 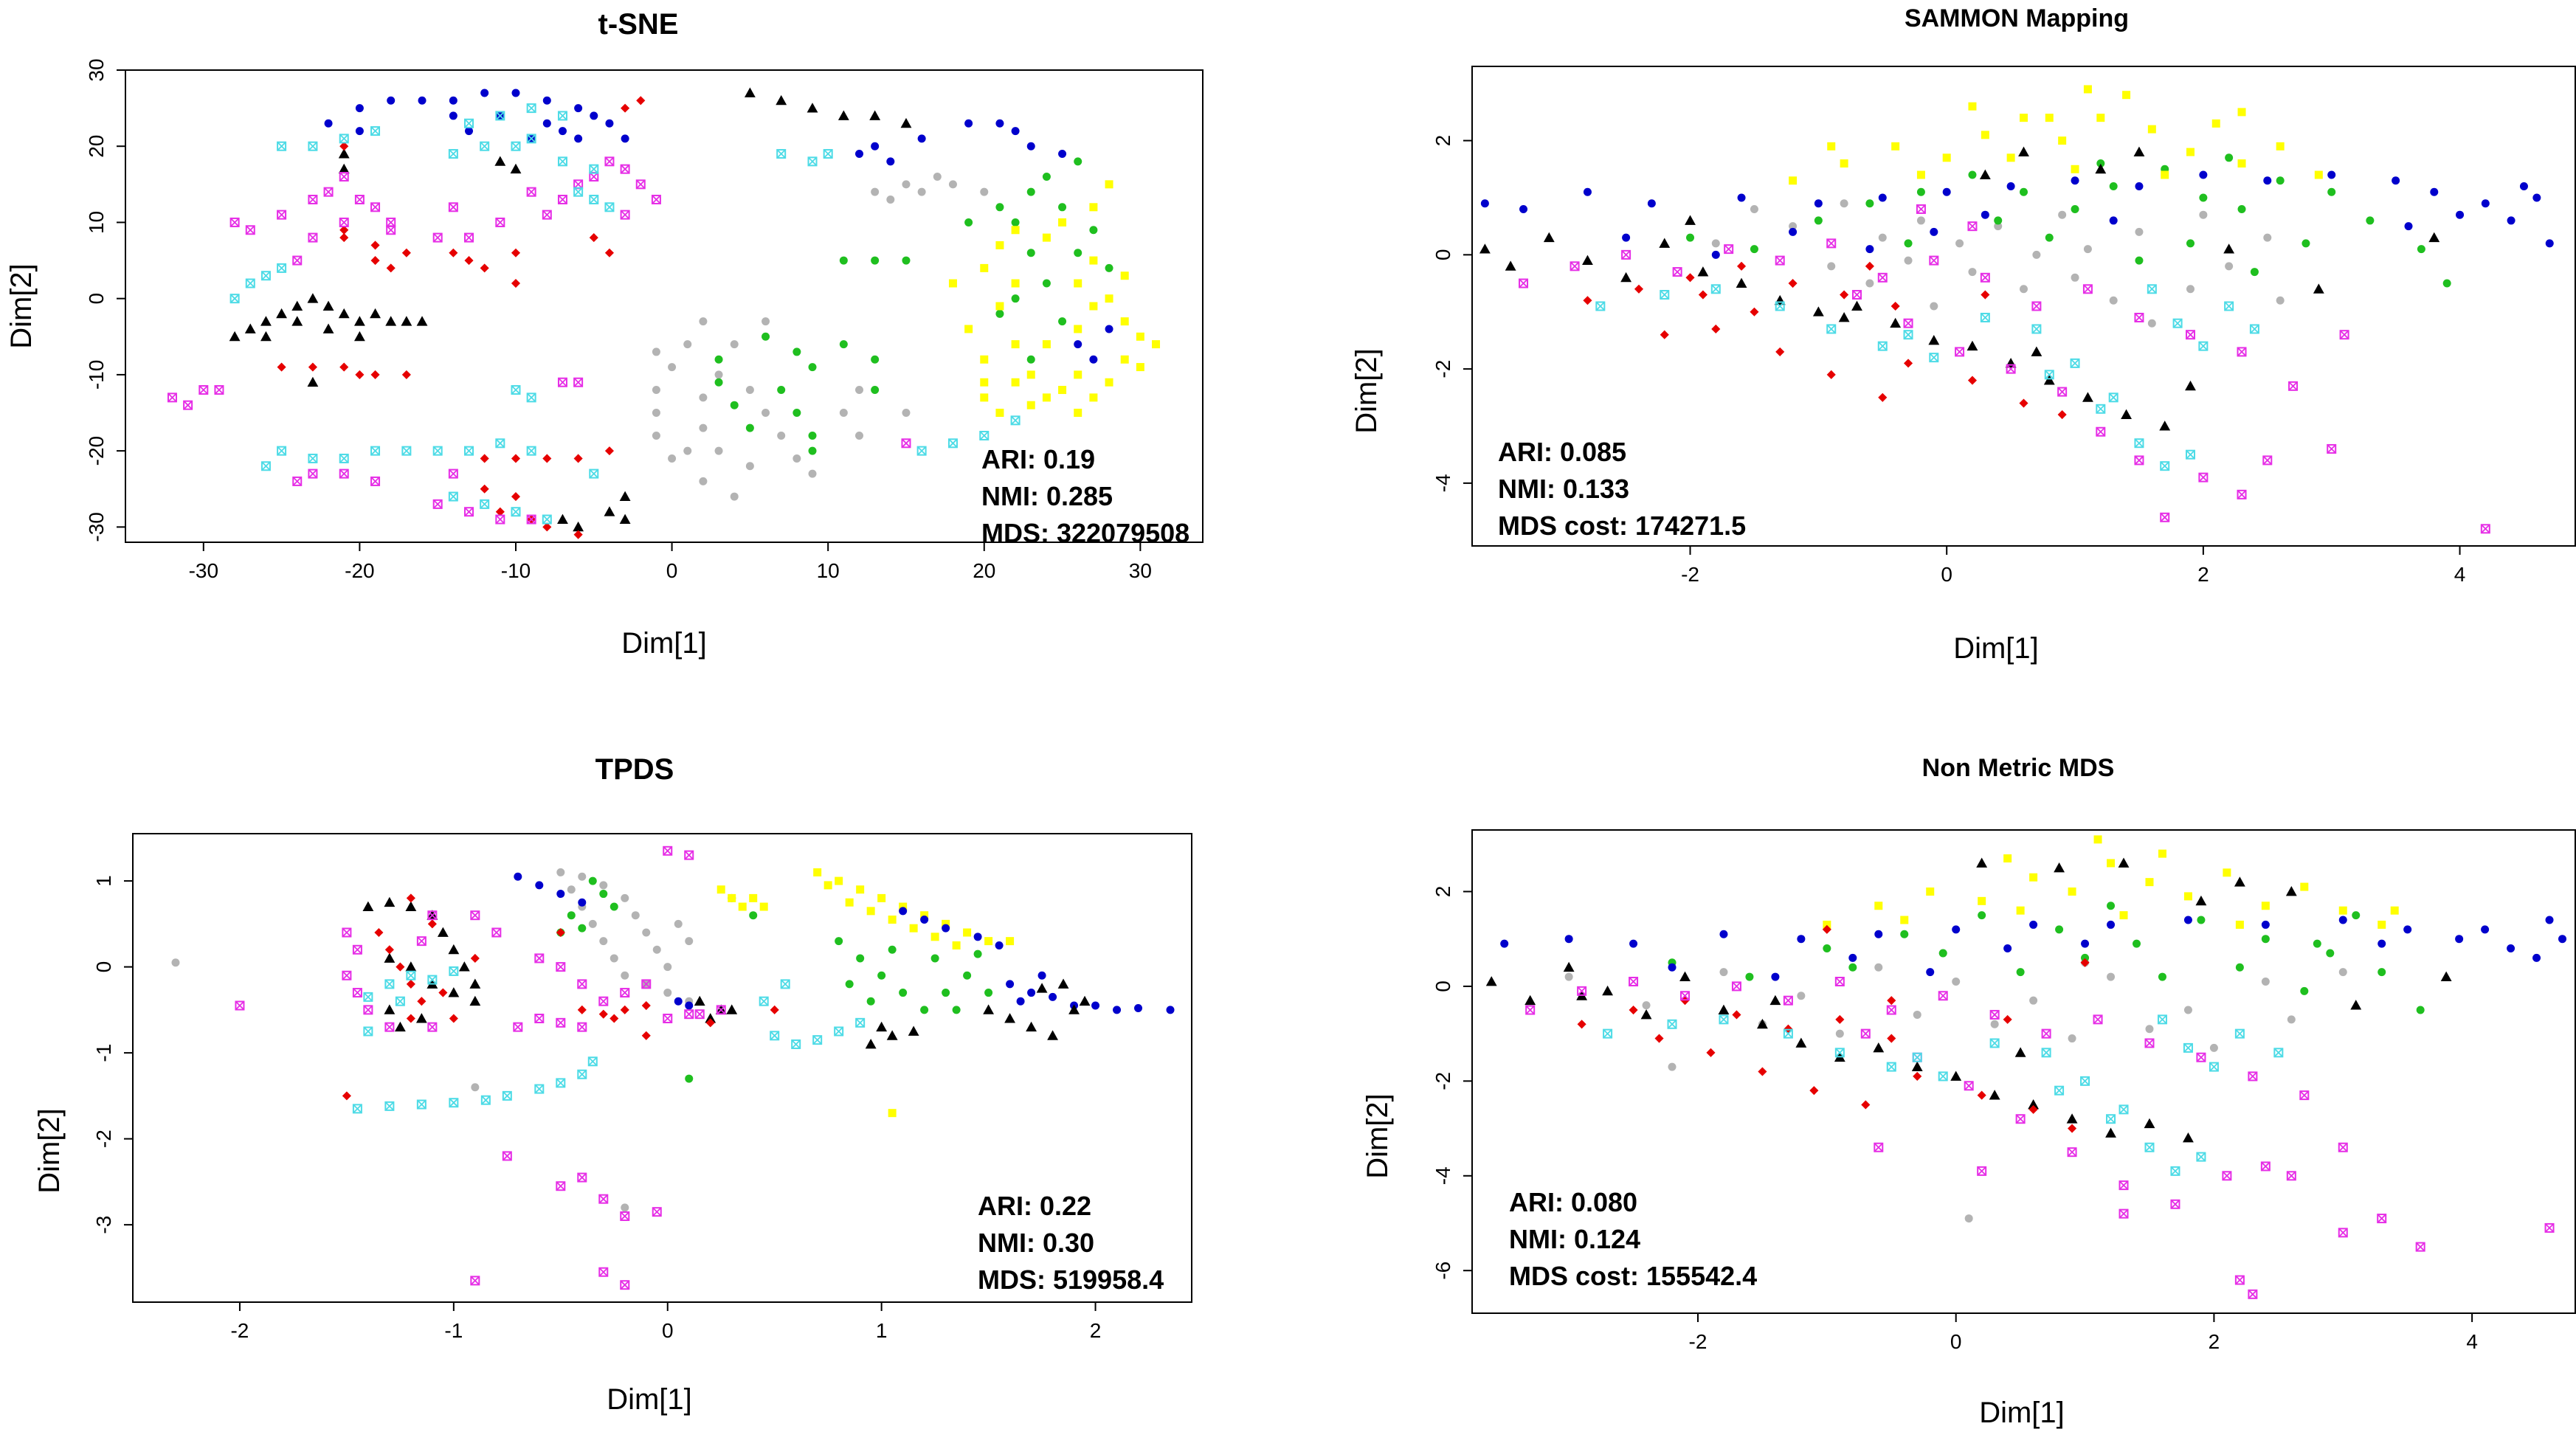 I want to click on y-tick-label: -4, so click(x=1443, y=1175).